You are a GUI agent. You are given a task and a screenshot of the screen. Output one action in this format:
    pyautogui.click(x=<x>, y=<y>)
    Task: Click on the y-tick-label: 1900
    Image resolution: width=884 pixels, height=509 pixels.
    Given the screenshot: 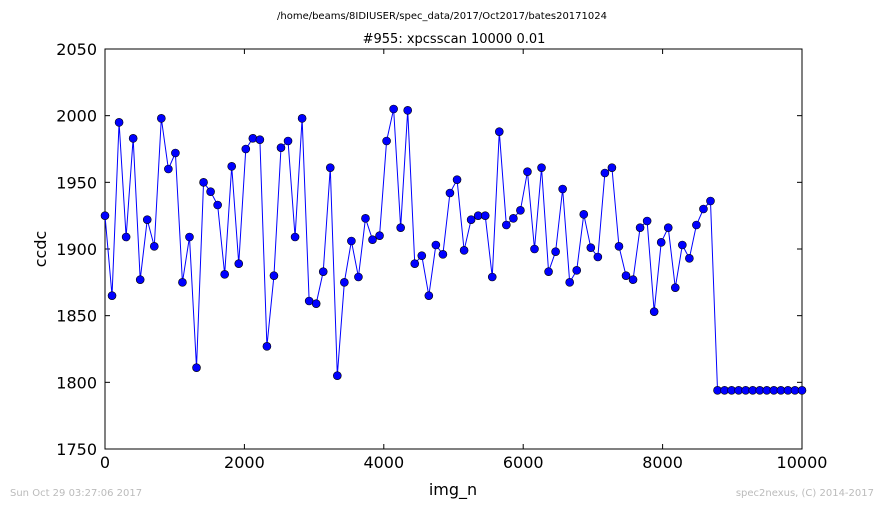 What is the action you would take?
    pyautogui.click(x=76, y=249)
    